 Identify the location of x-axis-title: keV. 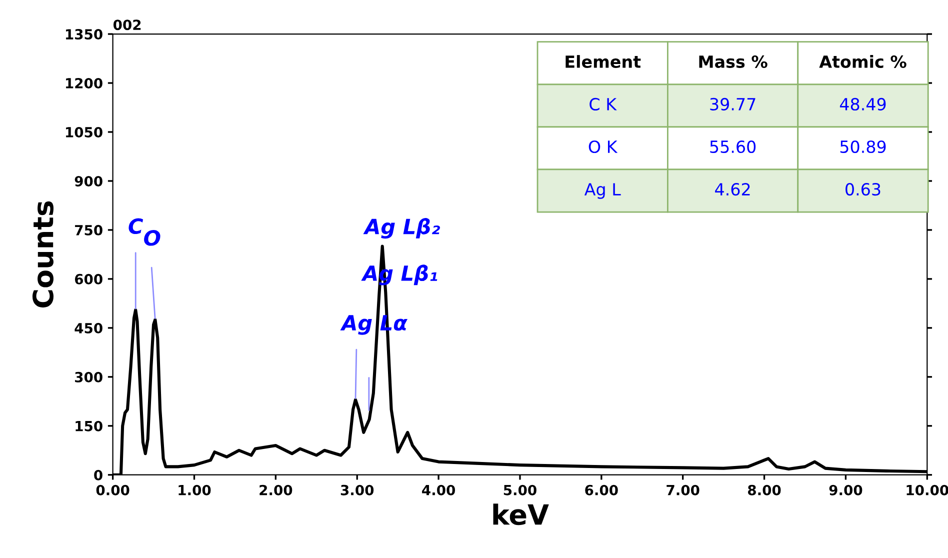
(521, 515).